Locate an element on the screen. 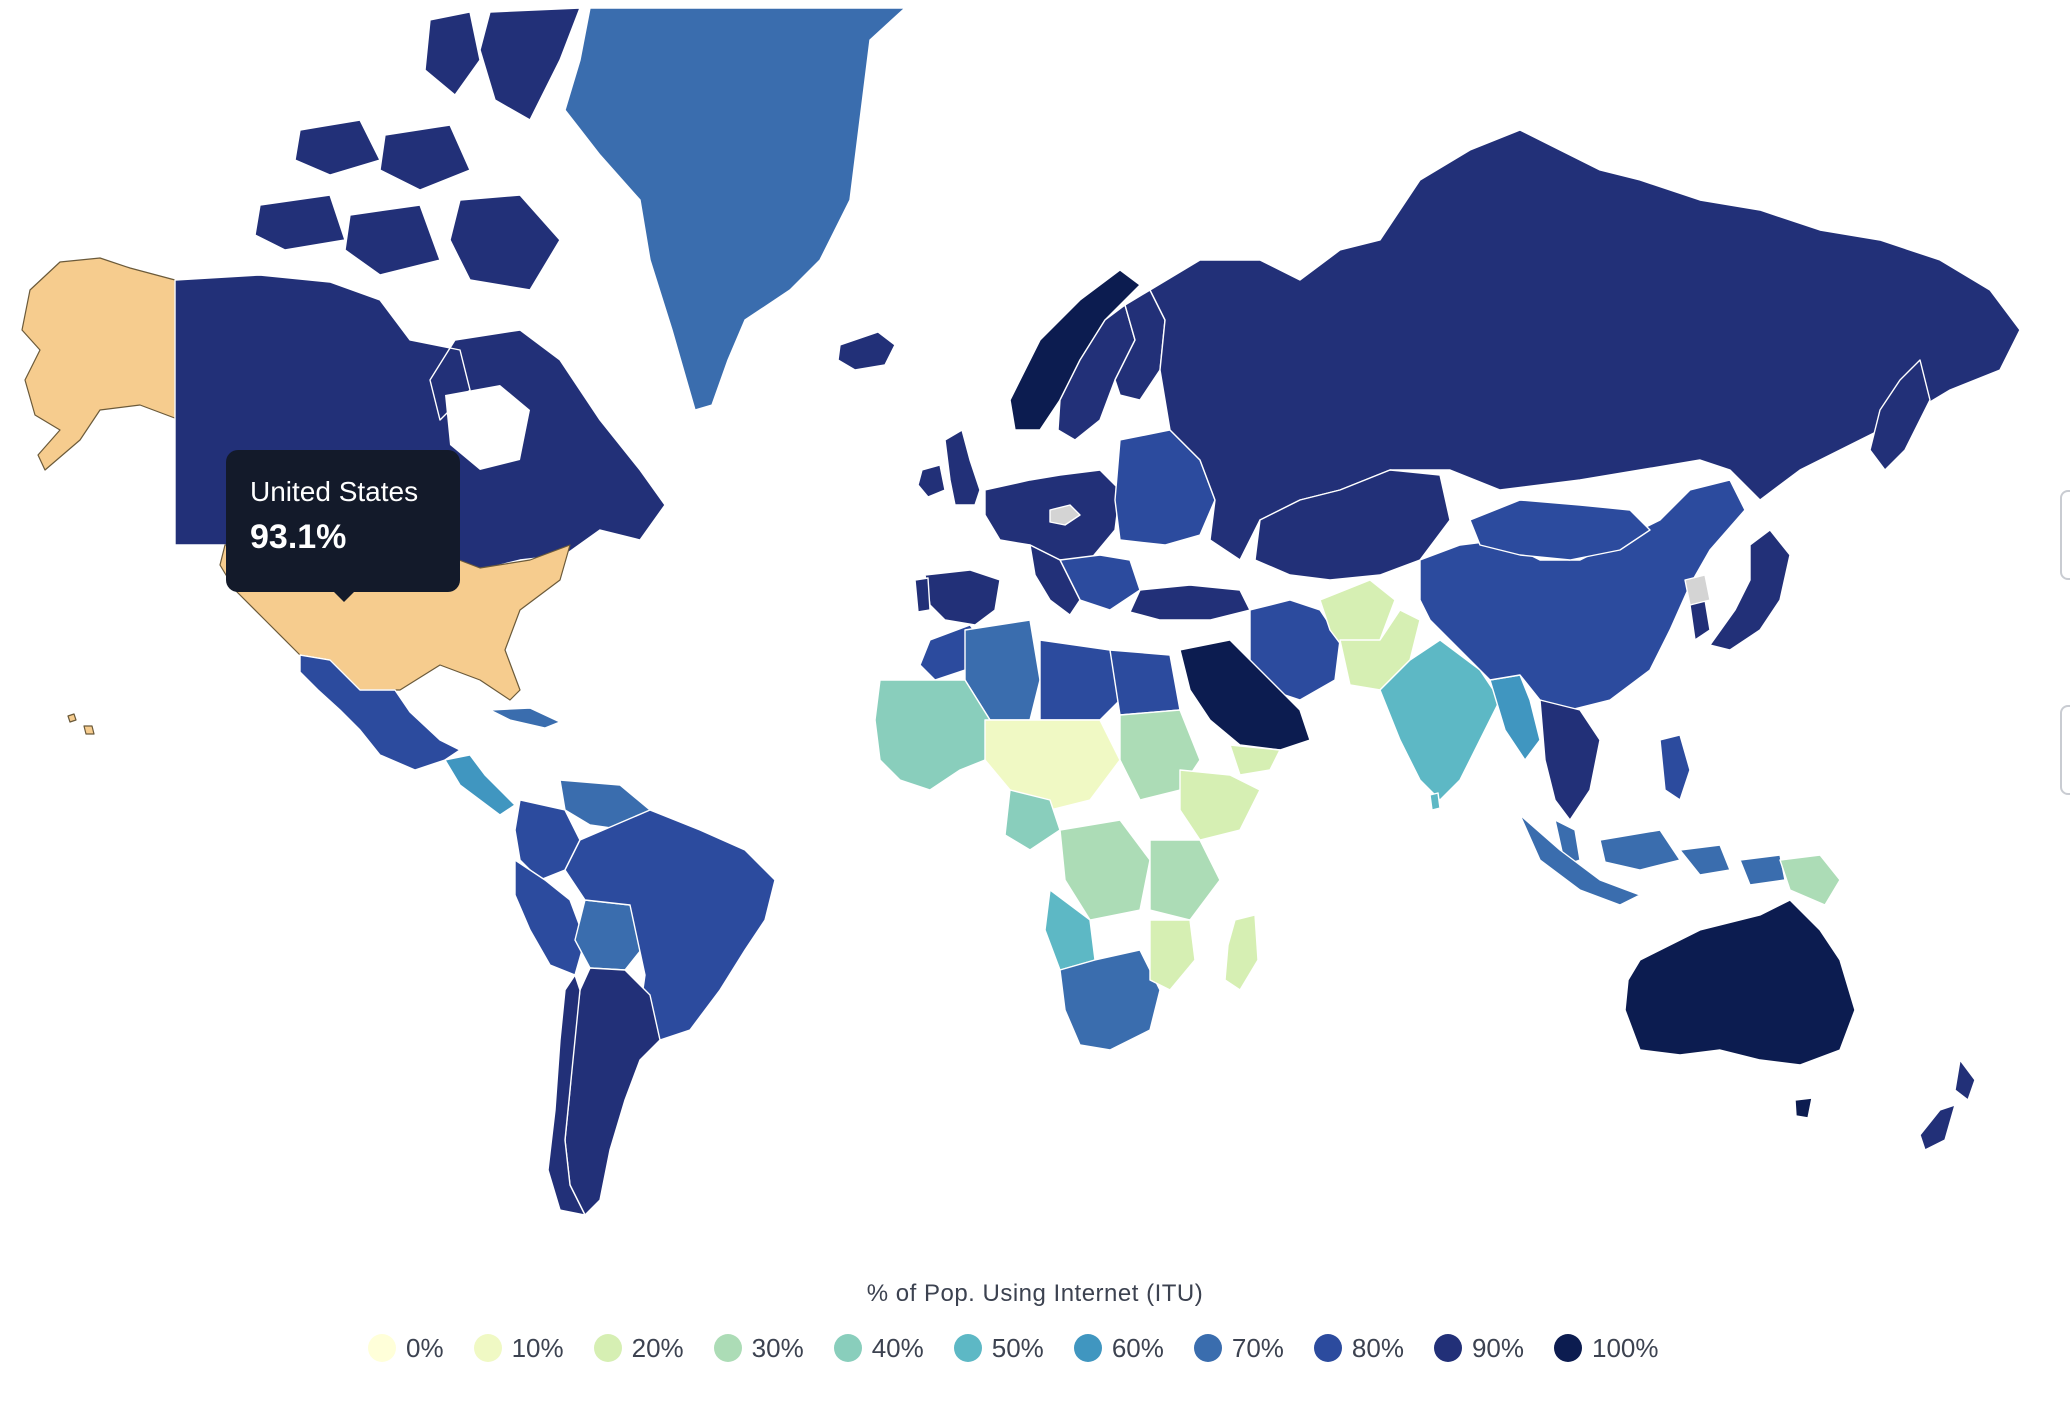 This screenshot has width=2070, height=1411. region-cuba is located at coordinates (525, 718).